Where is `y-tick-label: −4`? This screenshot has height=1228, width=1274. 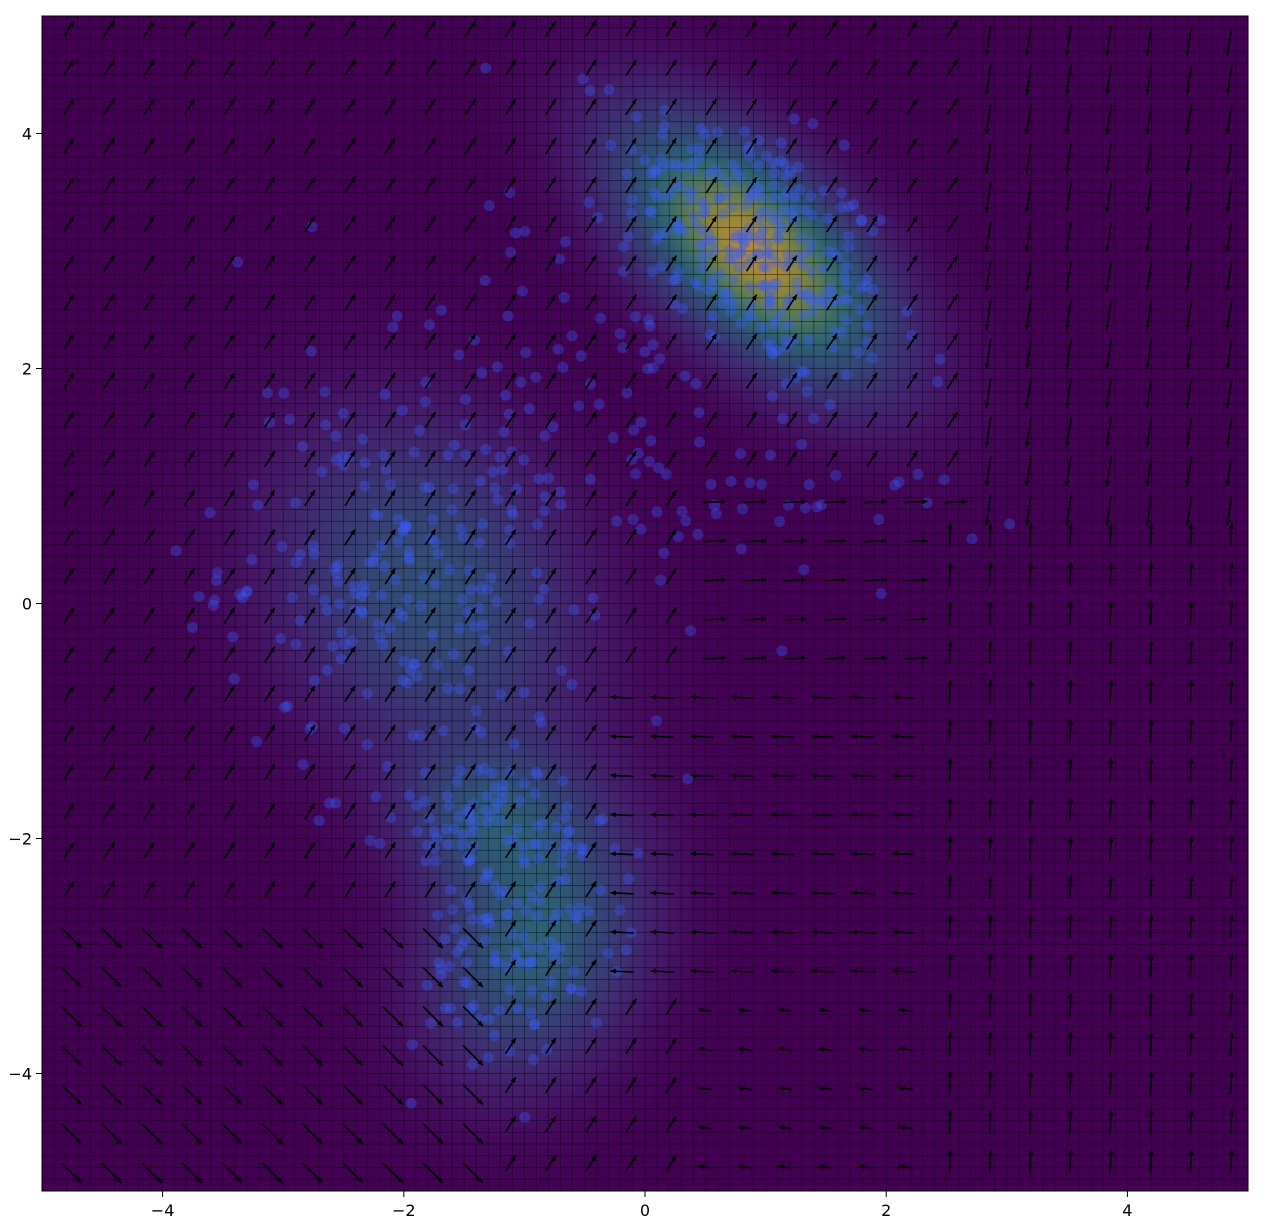 y-tick-label: −4 is located at coordinates (20, 1074).